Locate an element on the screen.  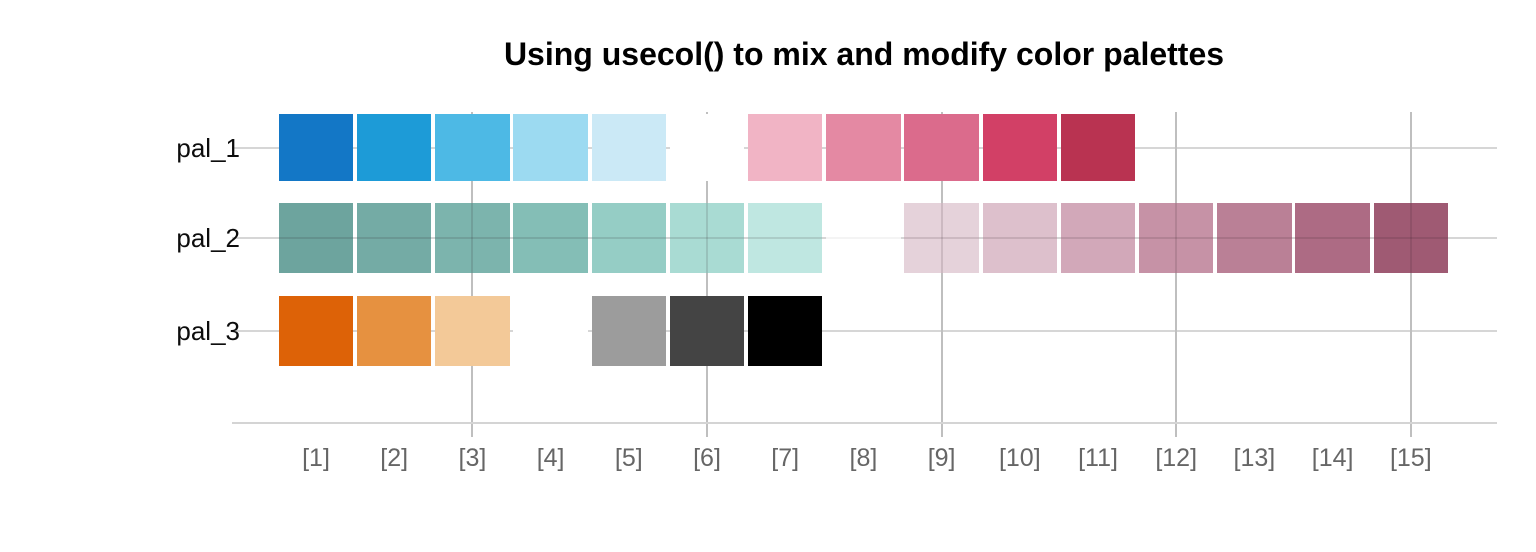
row-label-pal_1: pal_1 is located at coordinates (208, 147).